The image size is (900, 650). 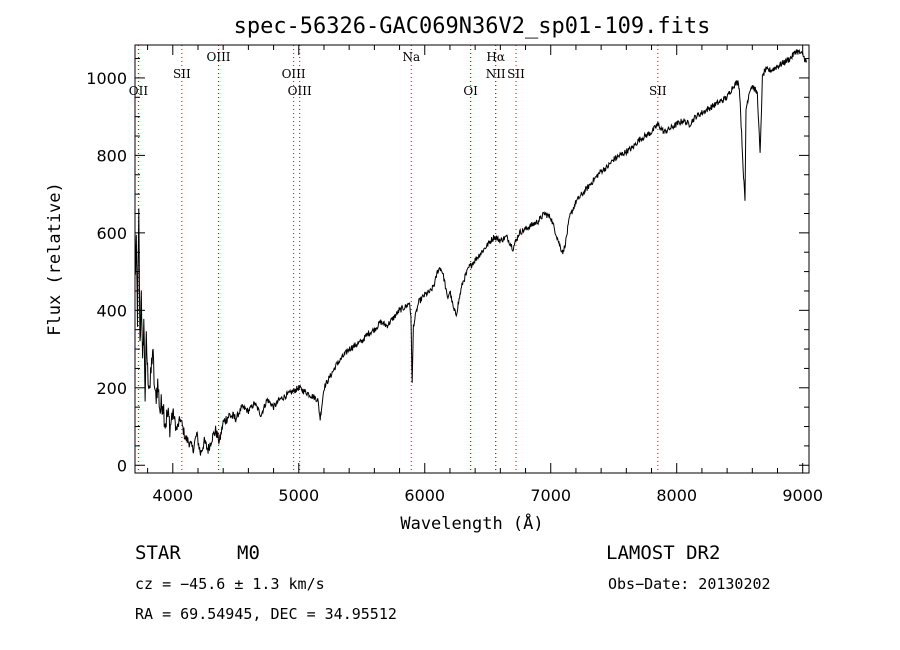 What do you see at coordinates (689, 584) in the screenshot?
I see `observation-date: Obs−Date: 20130202` at bounding box center [689, 584].